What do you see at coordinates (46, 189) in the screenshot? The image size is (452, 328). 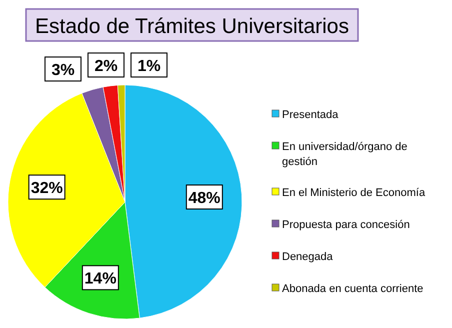 I see `data-label: 32%` at bounding box center [46, 189].